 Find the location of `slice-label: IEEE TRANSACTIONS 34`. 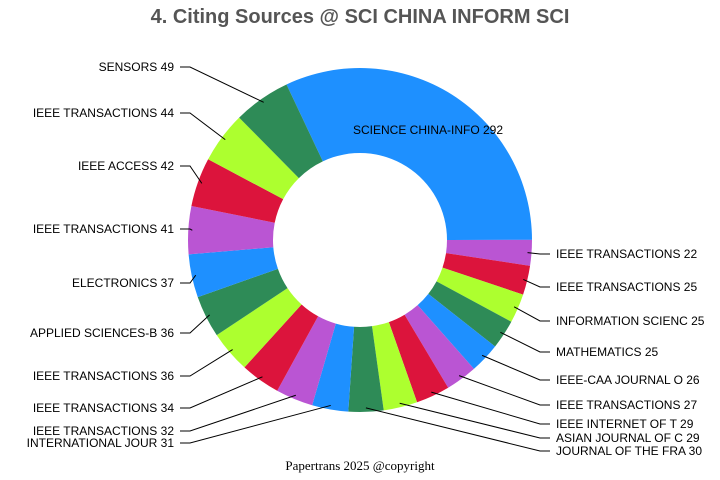

slice-label: IEEE TRANSACTIONS 34 is located at coordinates (103, 408).